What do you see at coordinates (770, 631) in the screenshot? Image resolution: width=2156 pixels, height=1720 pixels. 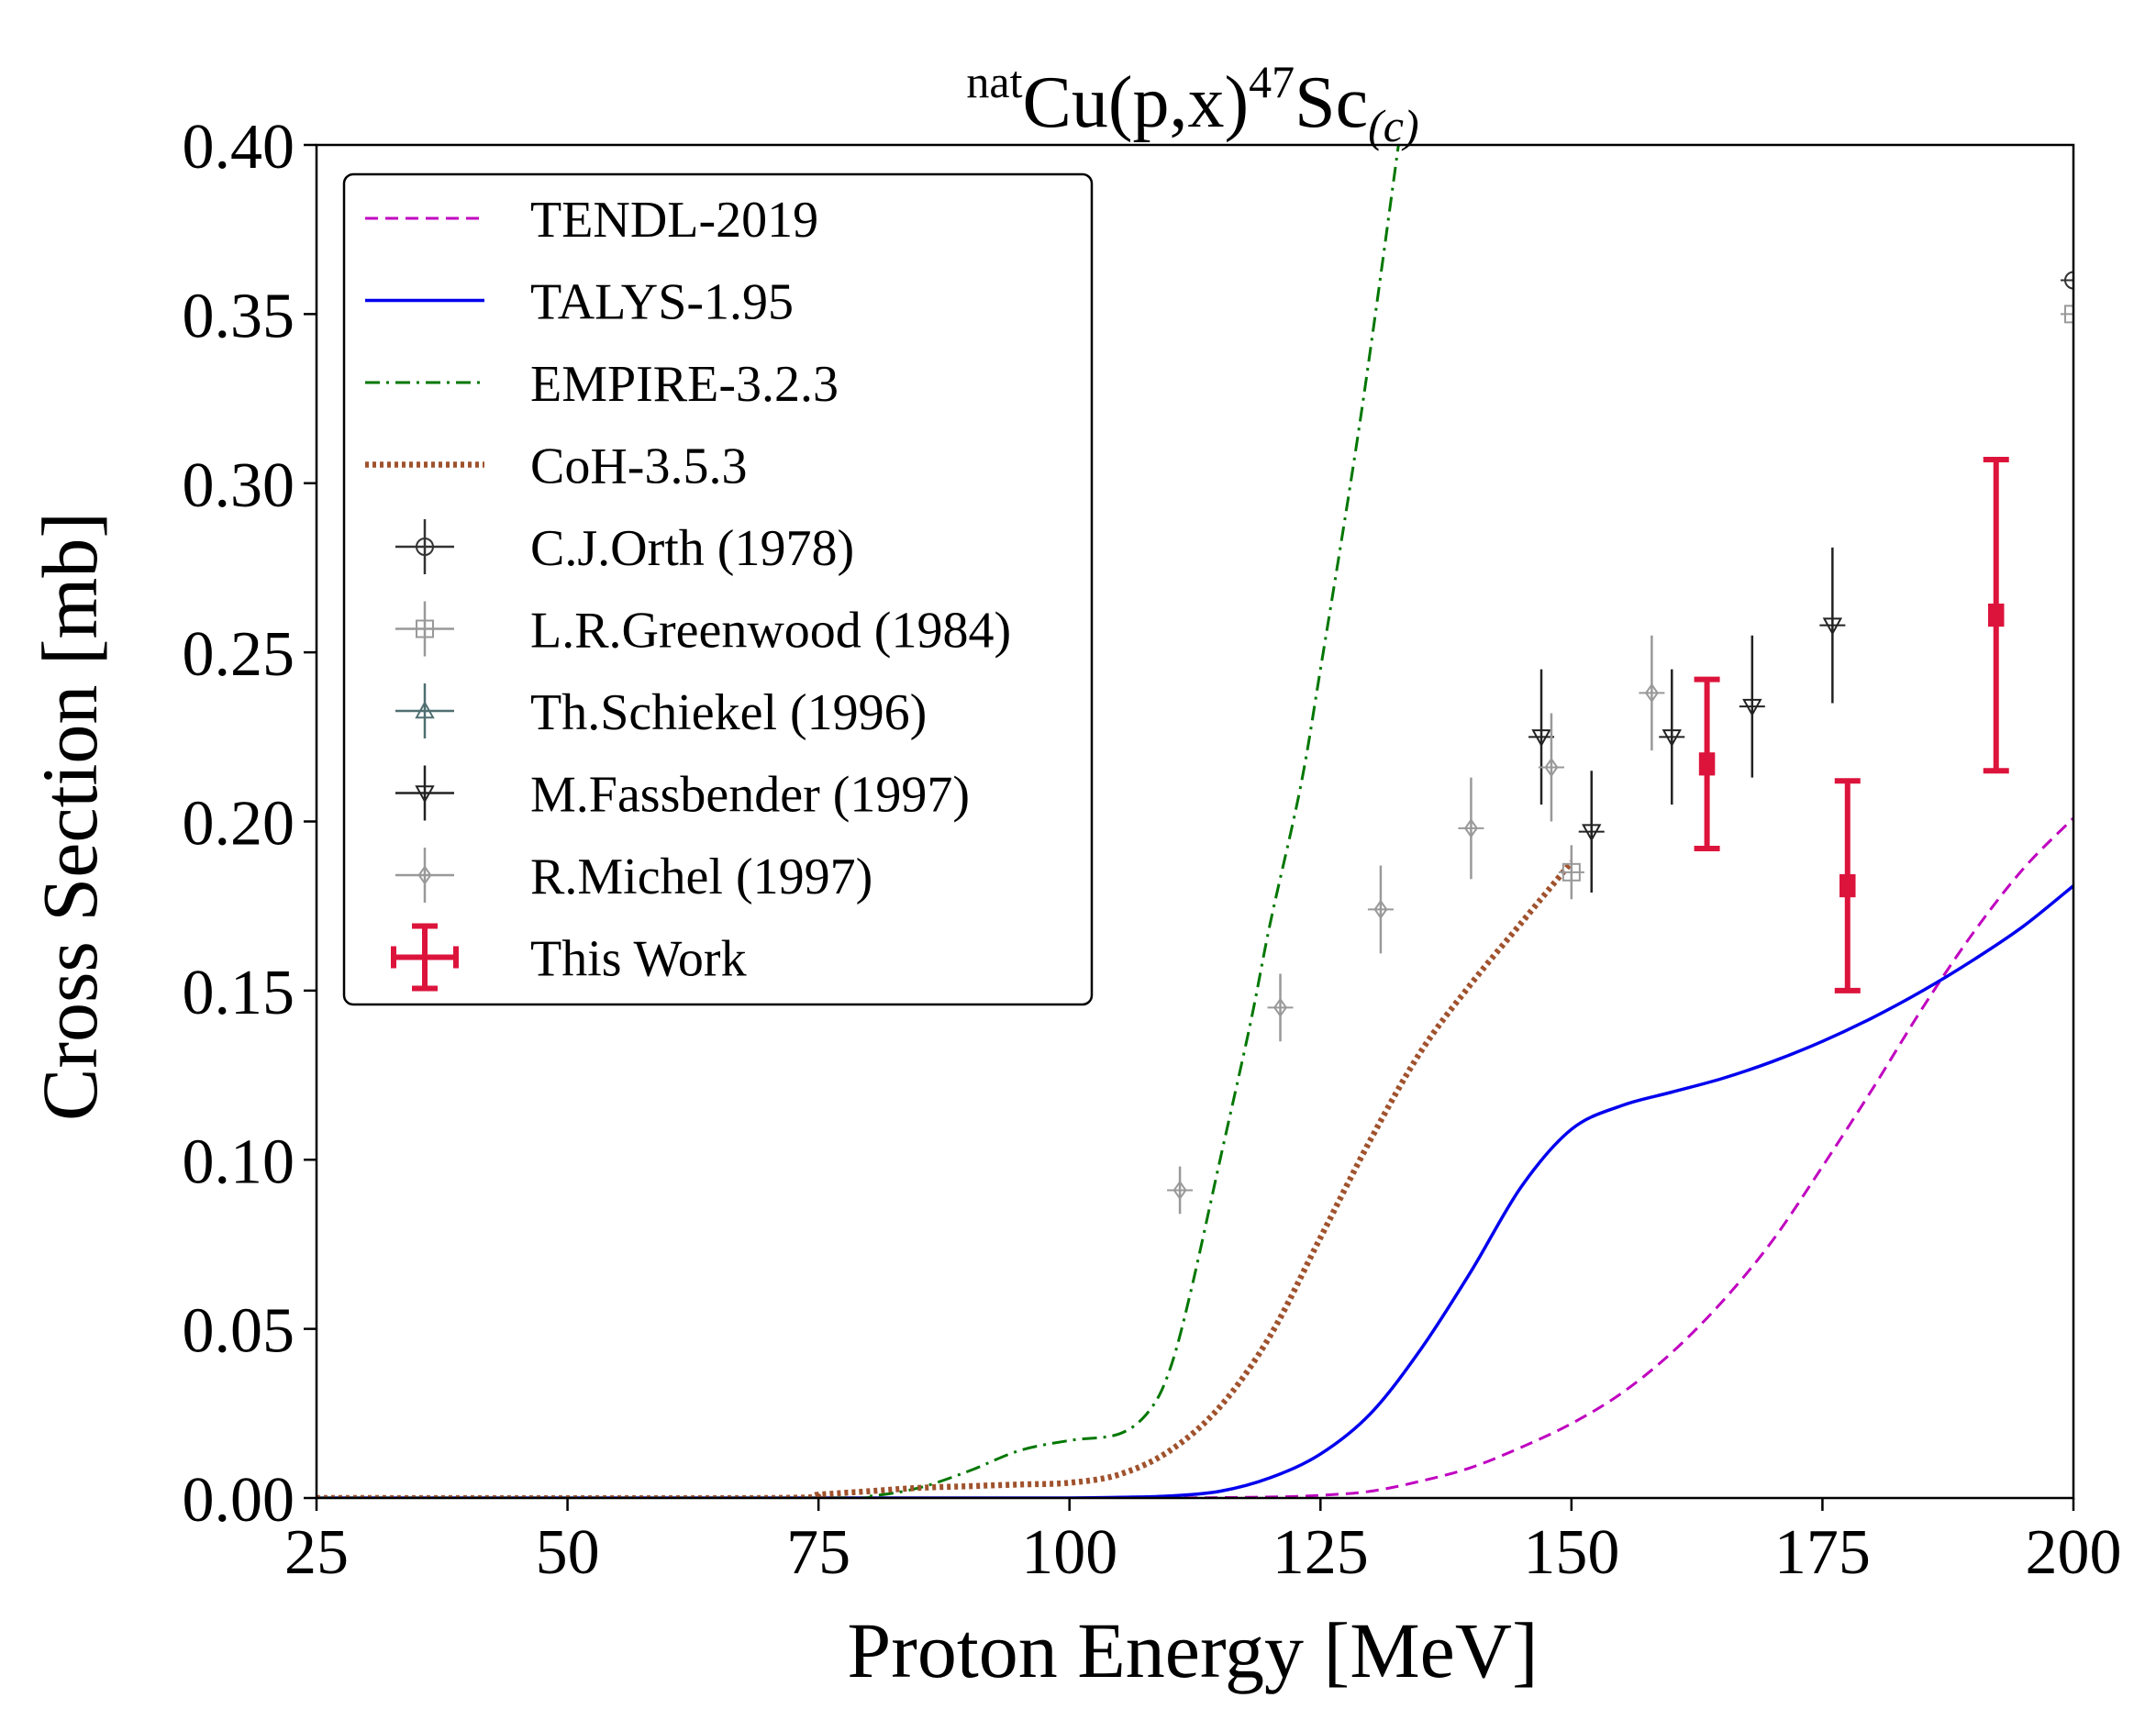 I see `legend-label: L.R.Greenwood (1984)` at bounding box center [770, 631].